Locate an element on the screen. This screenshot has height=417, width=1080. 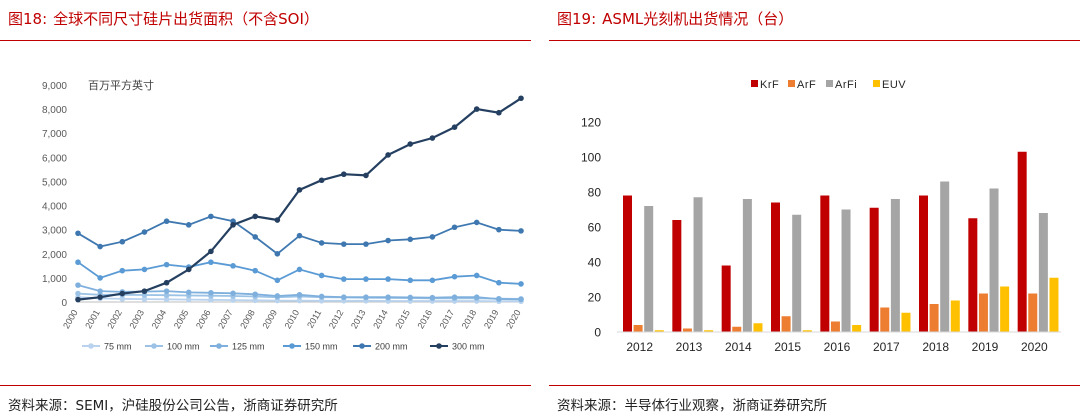
bar-KrF-2013 is located at coordinates (677, 276).